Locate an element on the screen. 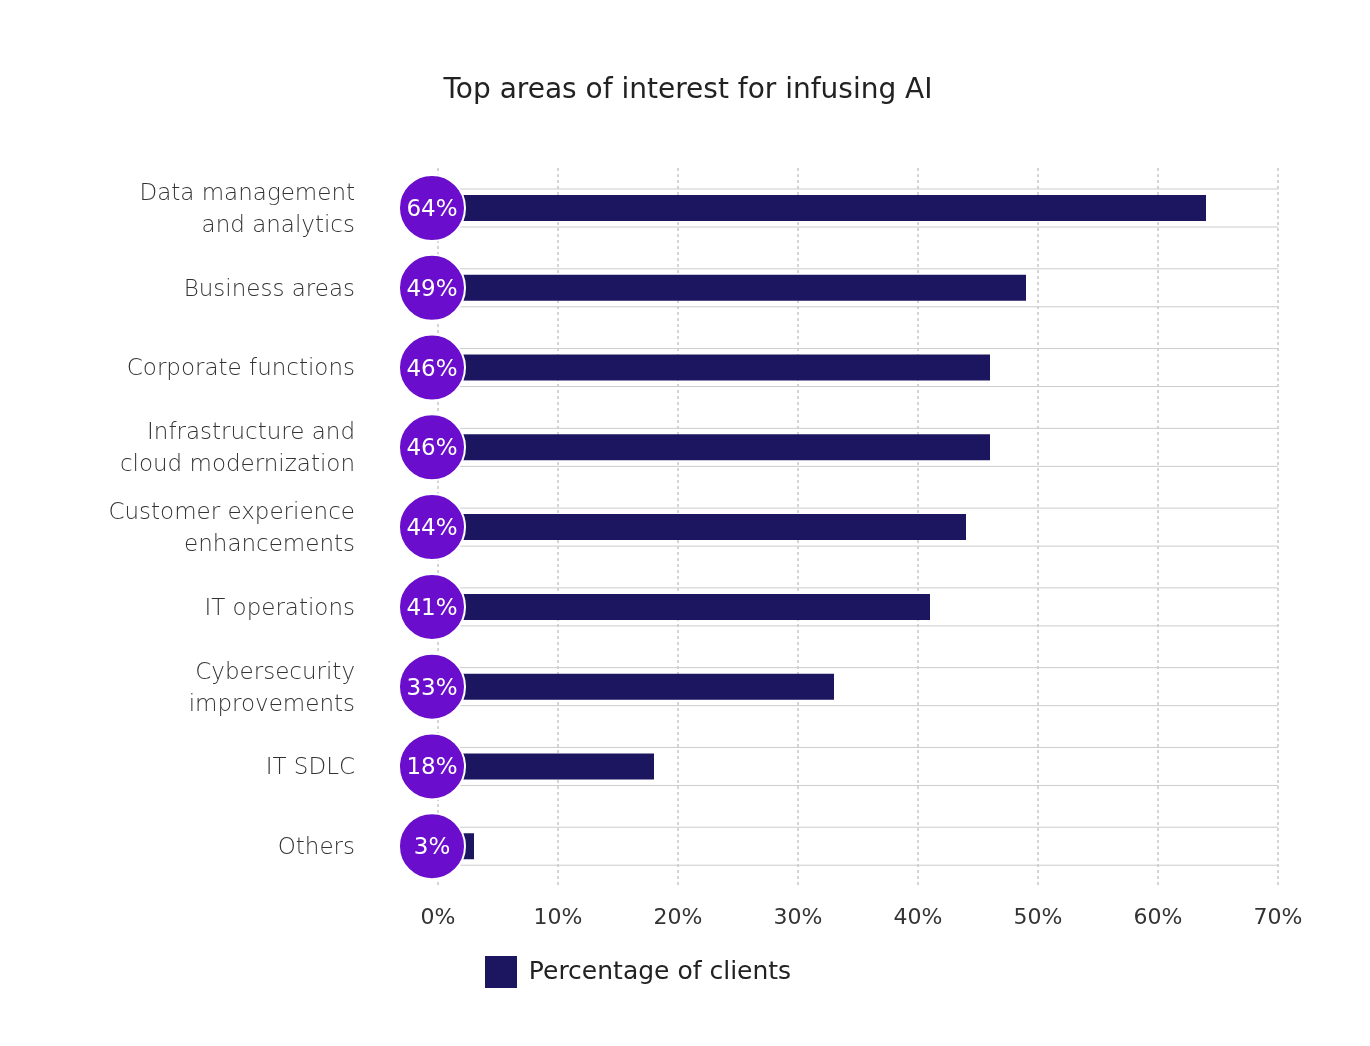 This screenshot has height=1046, width=1370. y-tick-label: Data management and analytics is located at coordinates (247, 207).